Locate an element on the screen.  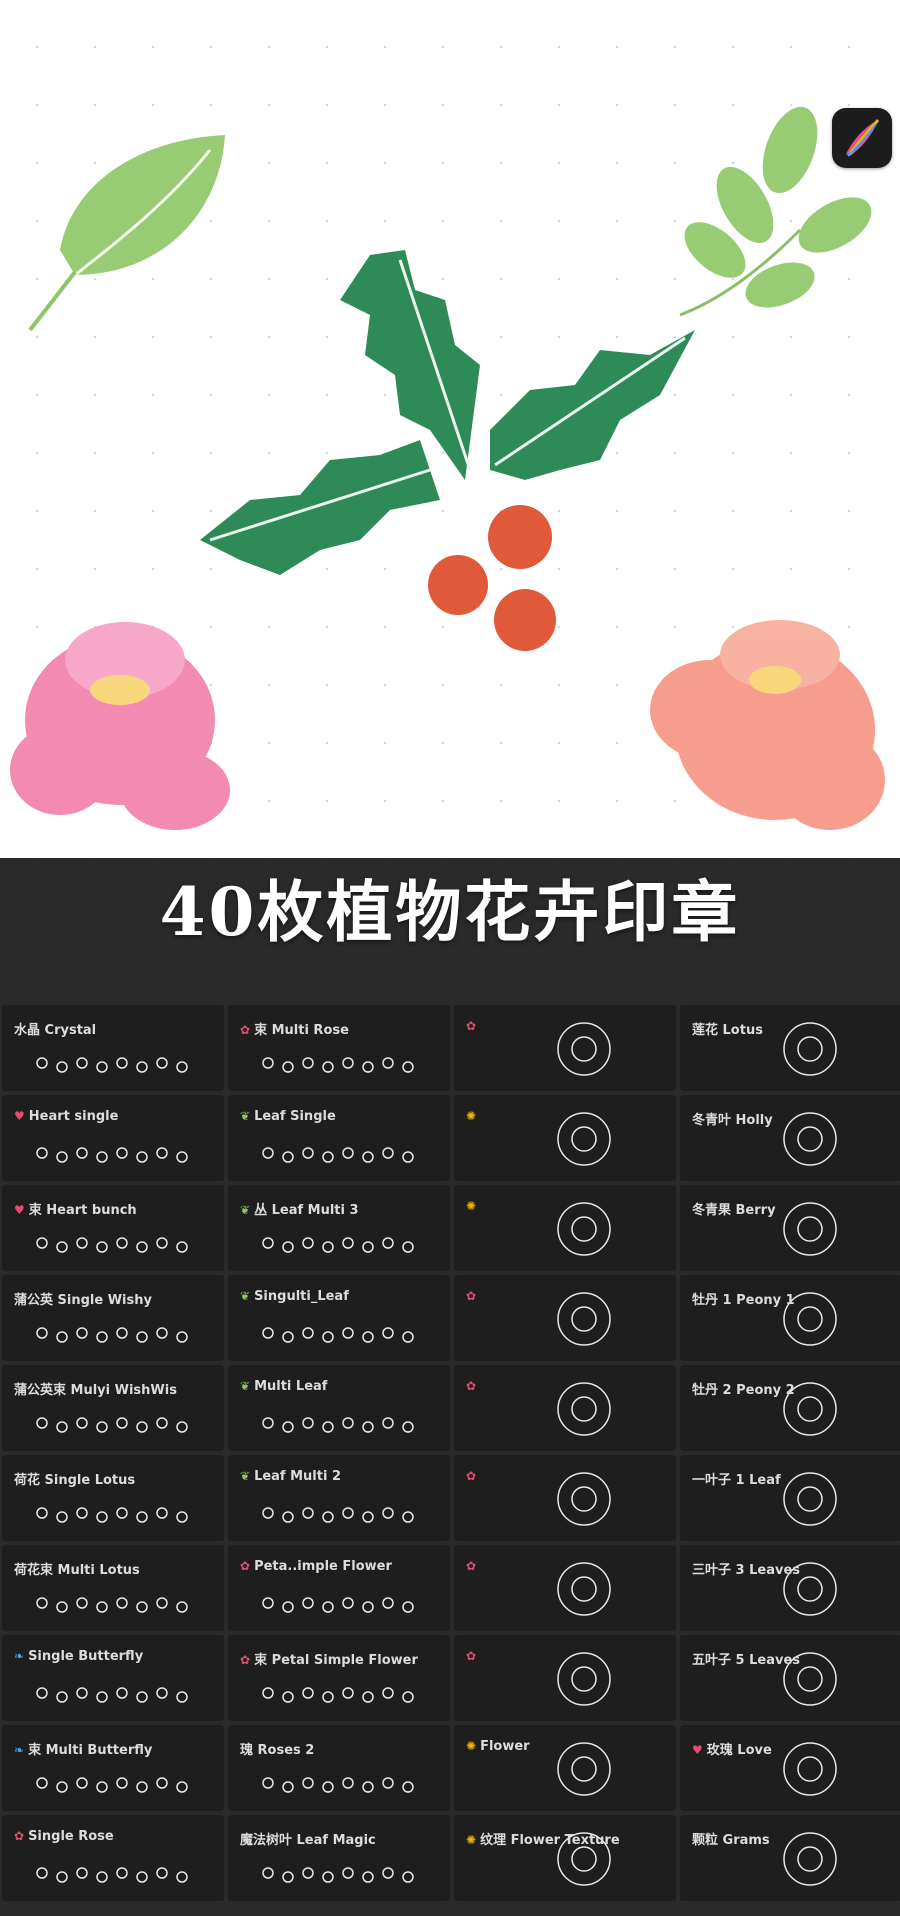
brush-name: 丛 Leaf Multi 3 is located at coordinates (306, 1210).